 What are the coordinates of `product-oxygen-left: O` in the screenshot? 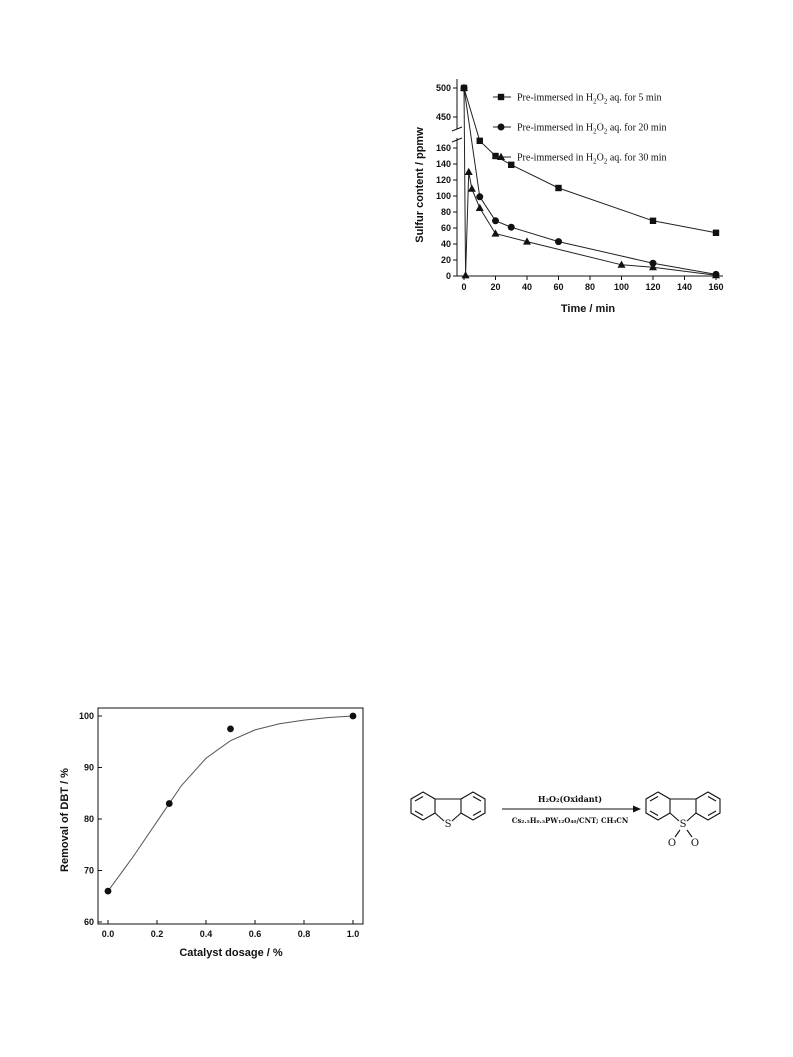 It's located at (672, 843).